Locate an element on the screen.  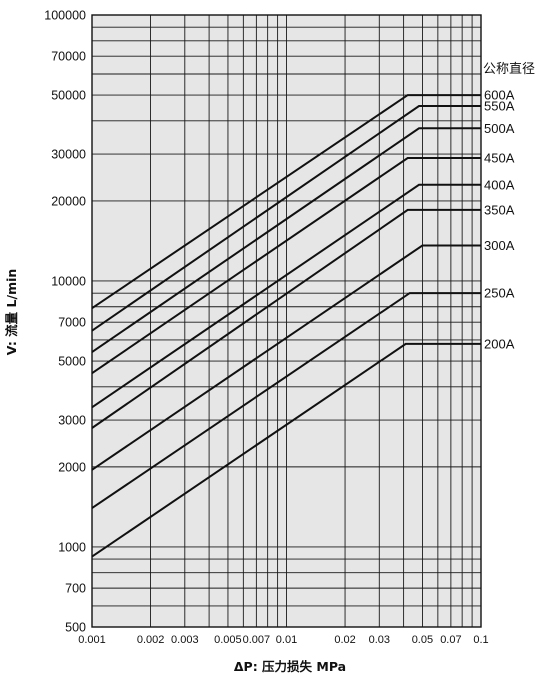
y-tick-label: 30000 is located at coordinates (68, 155).